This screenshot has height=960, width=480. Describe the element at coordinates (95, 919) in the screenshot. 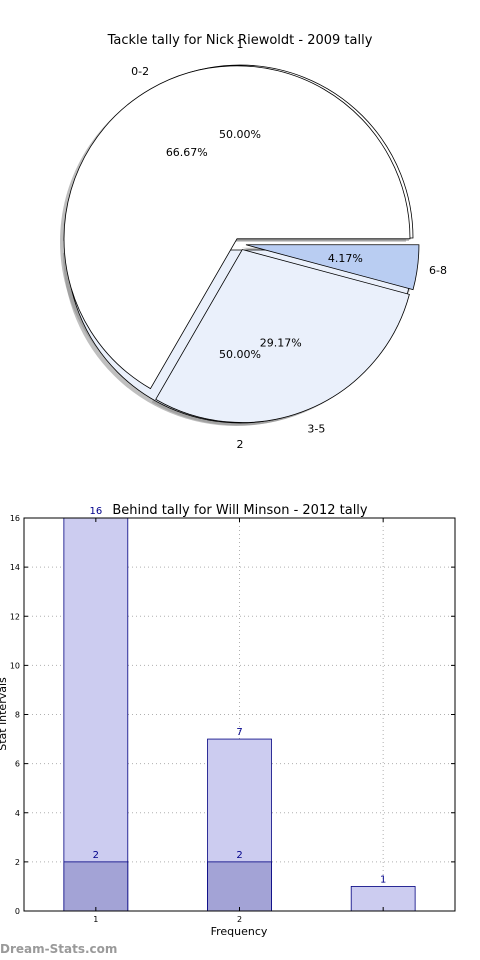

I see `x-tick-label: 1` at that location.